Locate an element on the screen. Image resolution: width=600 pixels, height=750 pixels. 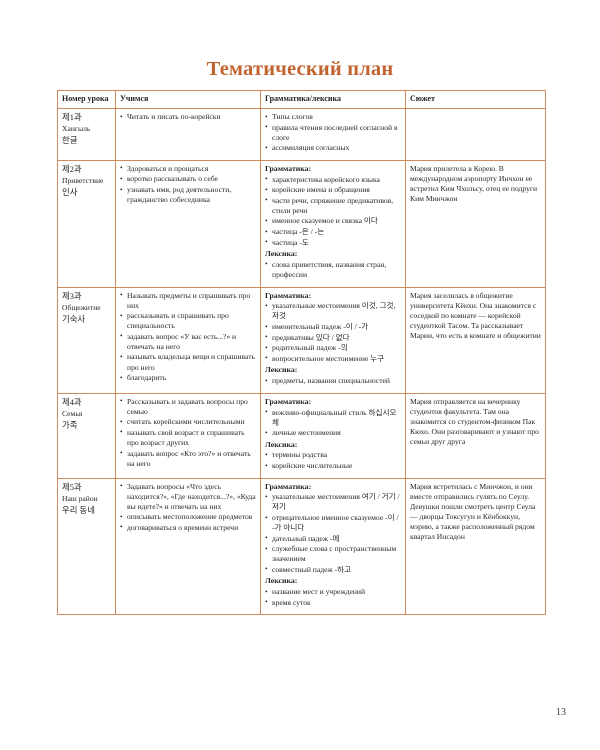
grammar-item: Типы слогов is located at coordinates (333, 116).